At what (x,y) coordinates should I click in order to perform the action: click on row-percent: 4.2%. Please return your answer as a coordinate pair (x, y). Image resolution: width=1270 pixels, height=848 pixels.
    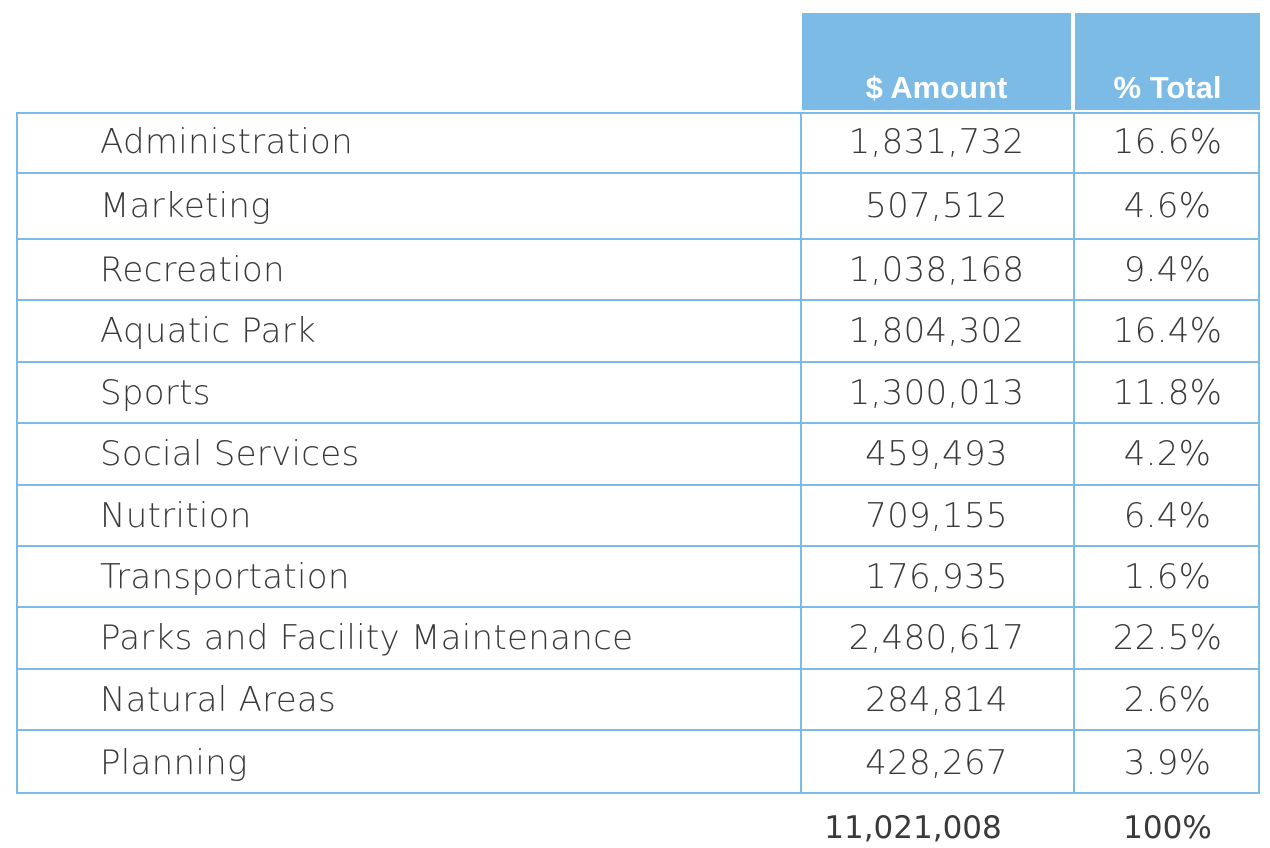
    Looking at the image, I should click on (1167, 454).